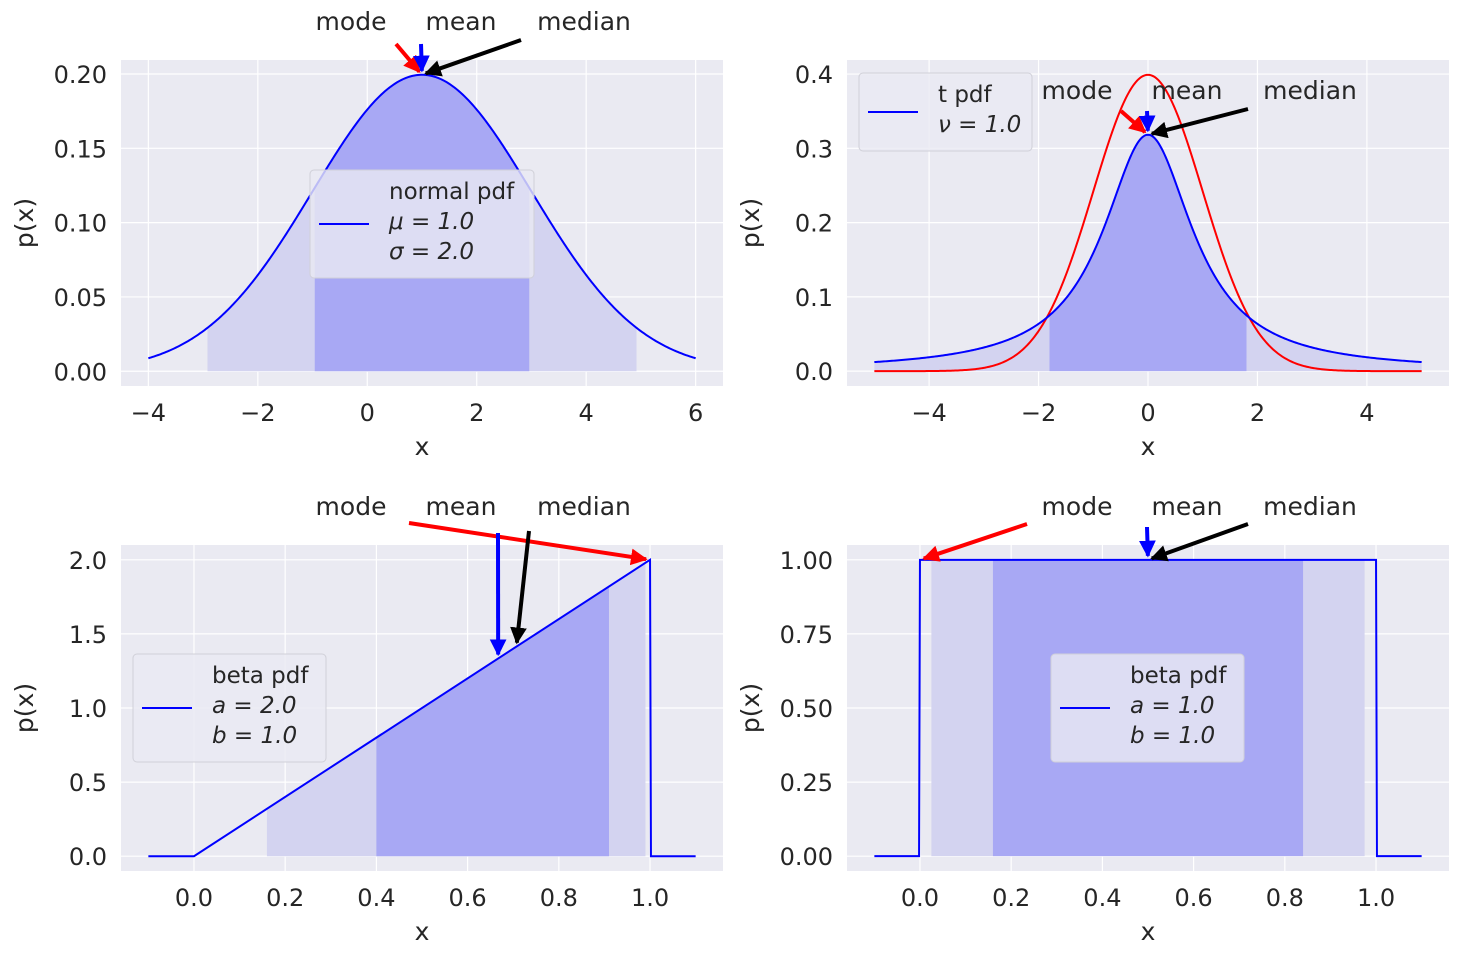 This screenshot has width=1460, height=957. I want to click on legend: t pdf ν = 1.0, so click(945, 112).